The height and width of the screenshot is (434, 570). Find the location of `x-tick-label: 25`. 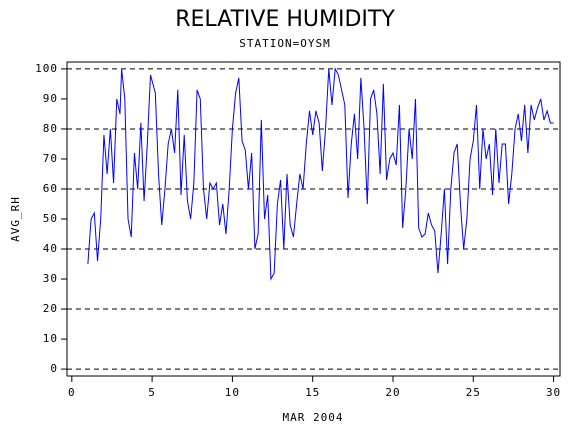

x-tick-label: 25 is located at coordinates (473, 392).